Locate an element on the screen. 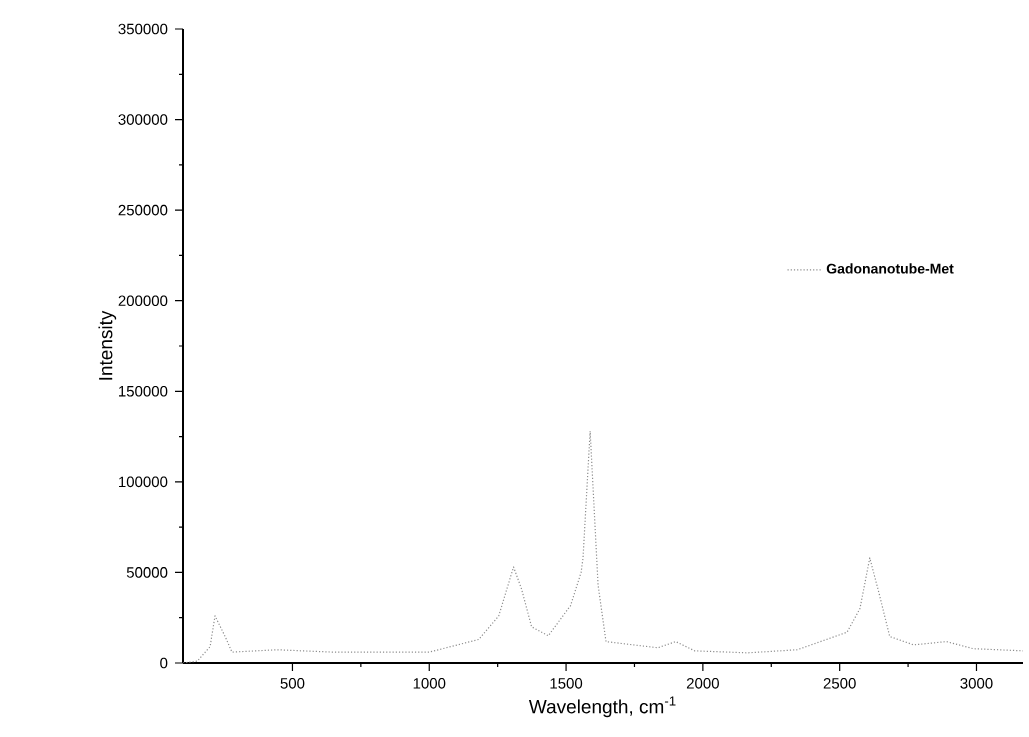  x-tick-label: 2500 is located at coordinates (839, 683).